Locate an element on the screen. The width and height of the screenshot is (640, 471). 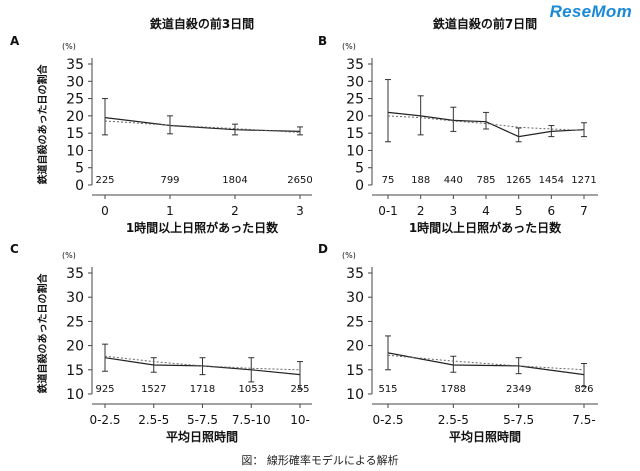
panel-letter: A is located at coordinates (15, 41).